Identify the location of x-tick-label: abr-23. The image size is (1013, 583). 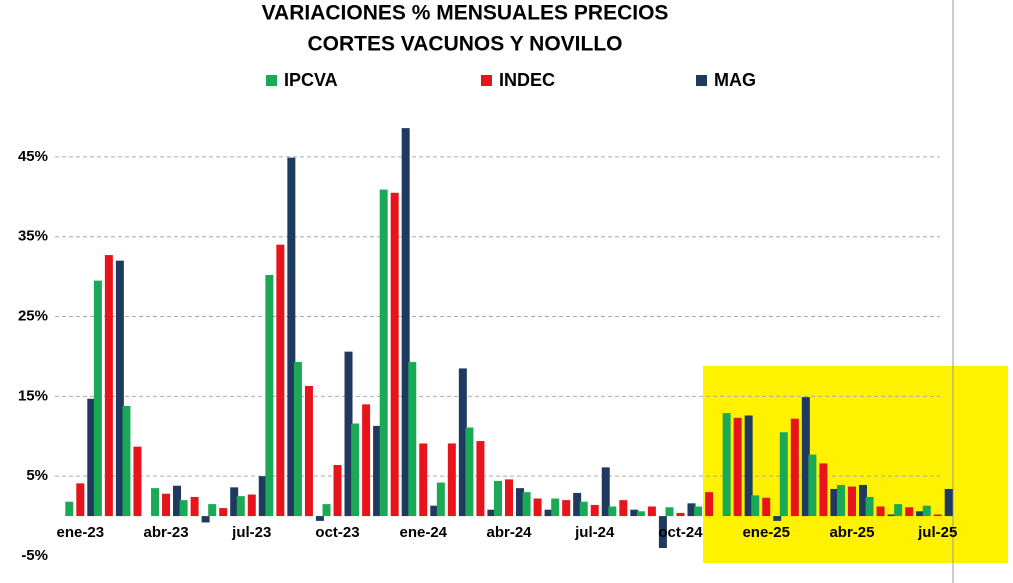
(166, 532).